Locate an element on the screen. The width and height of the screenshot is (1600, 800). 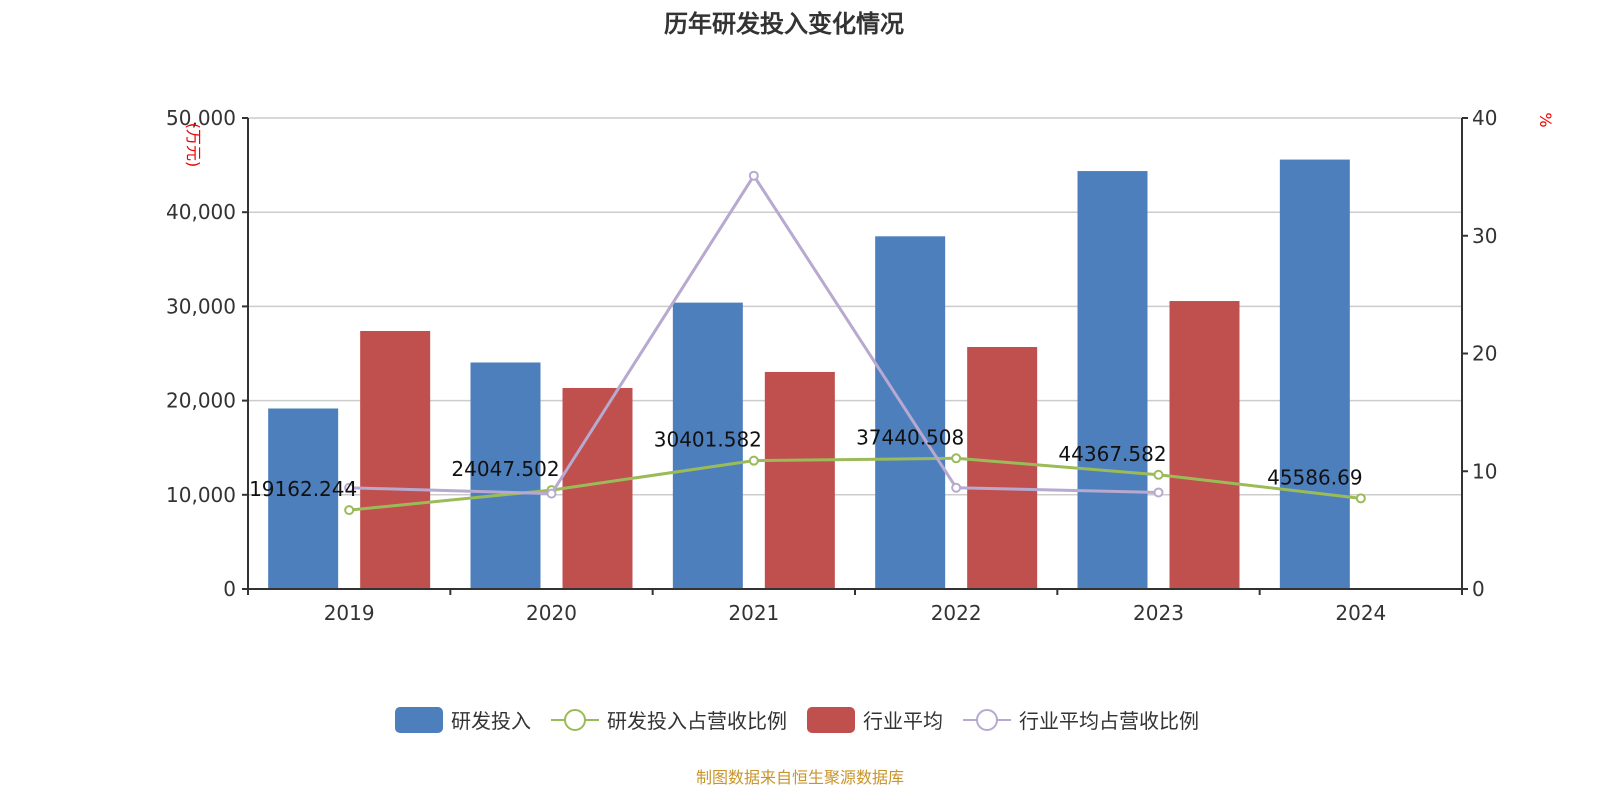
bar-rd-investment-2020 is located at coordinates (505, 475).